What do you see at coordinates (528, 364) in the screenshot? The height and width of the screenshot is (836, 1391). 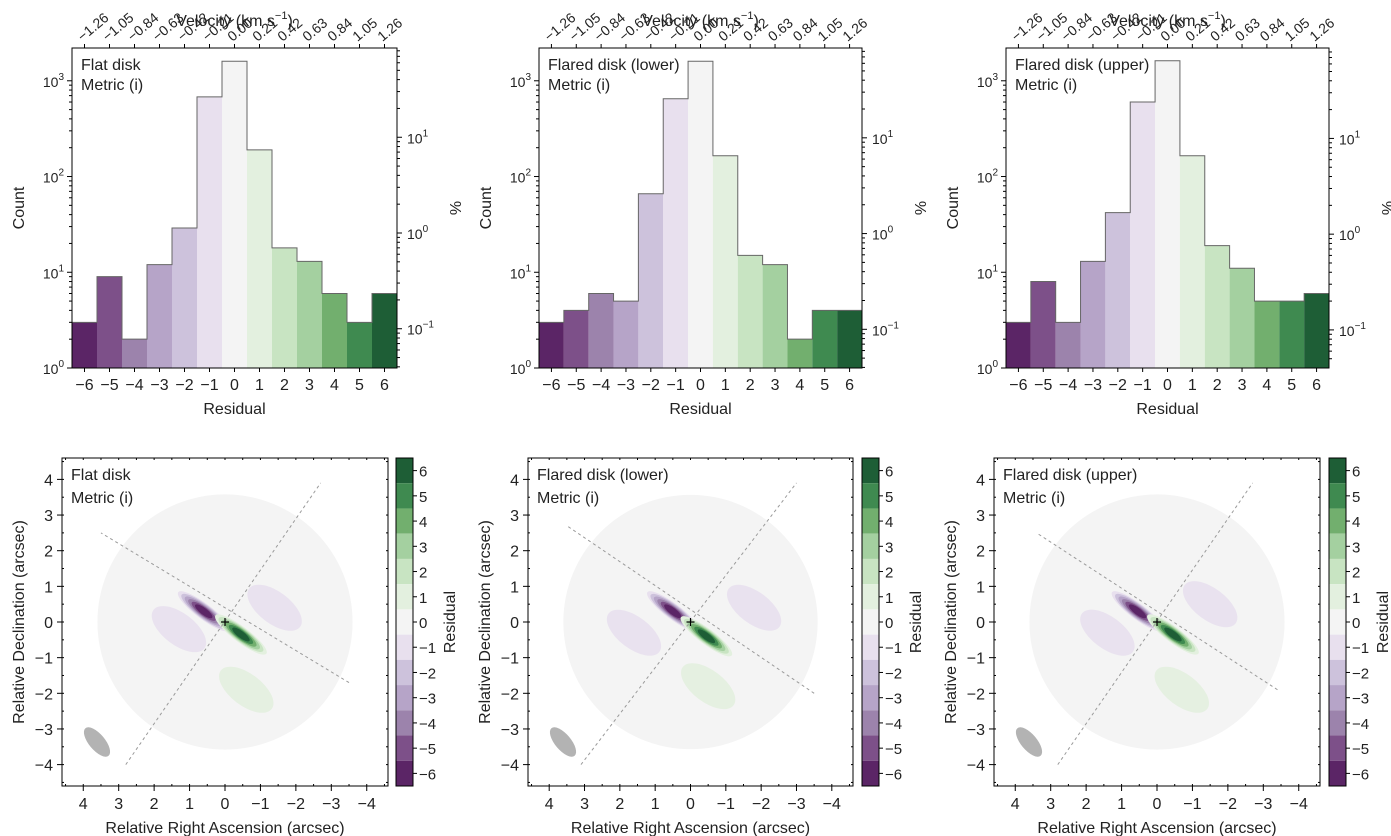 I see `count-tick-label-exp: 0` at bounding box center [528, 364].